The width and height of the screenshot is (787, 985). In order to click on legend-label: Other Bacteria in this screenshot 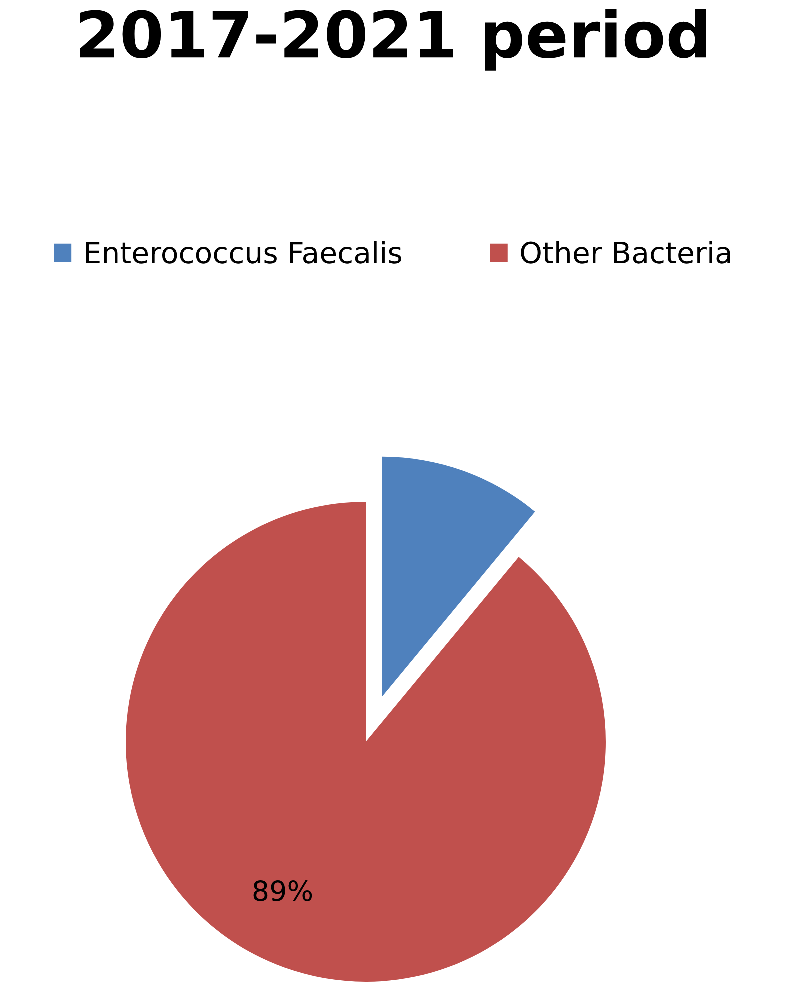, I will do `click(625, 252)`.